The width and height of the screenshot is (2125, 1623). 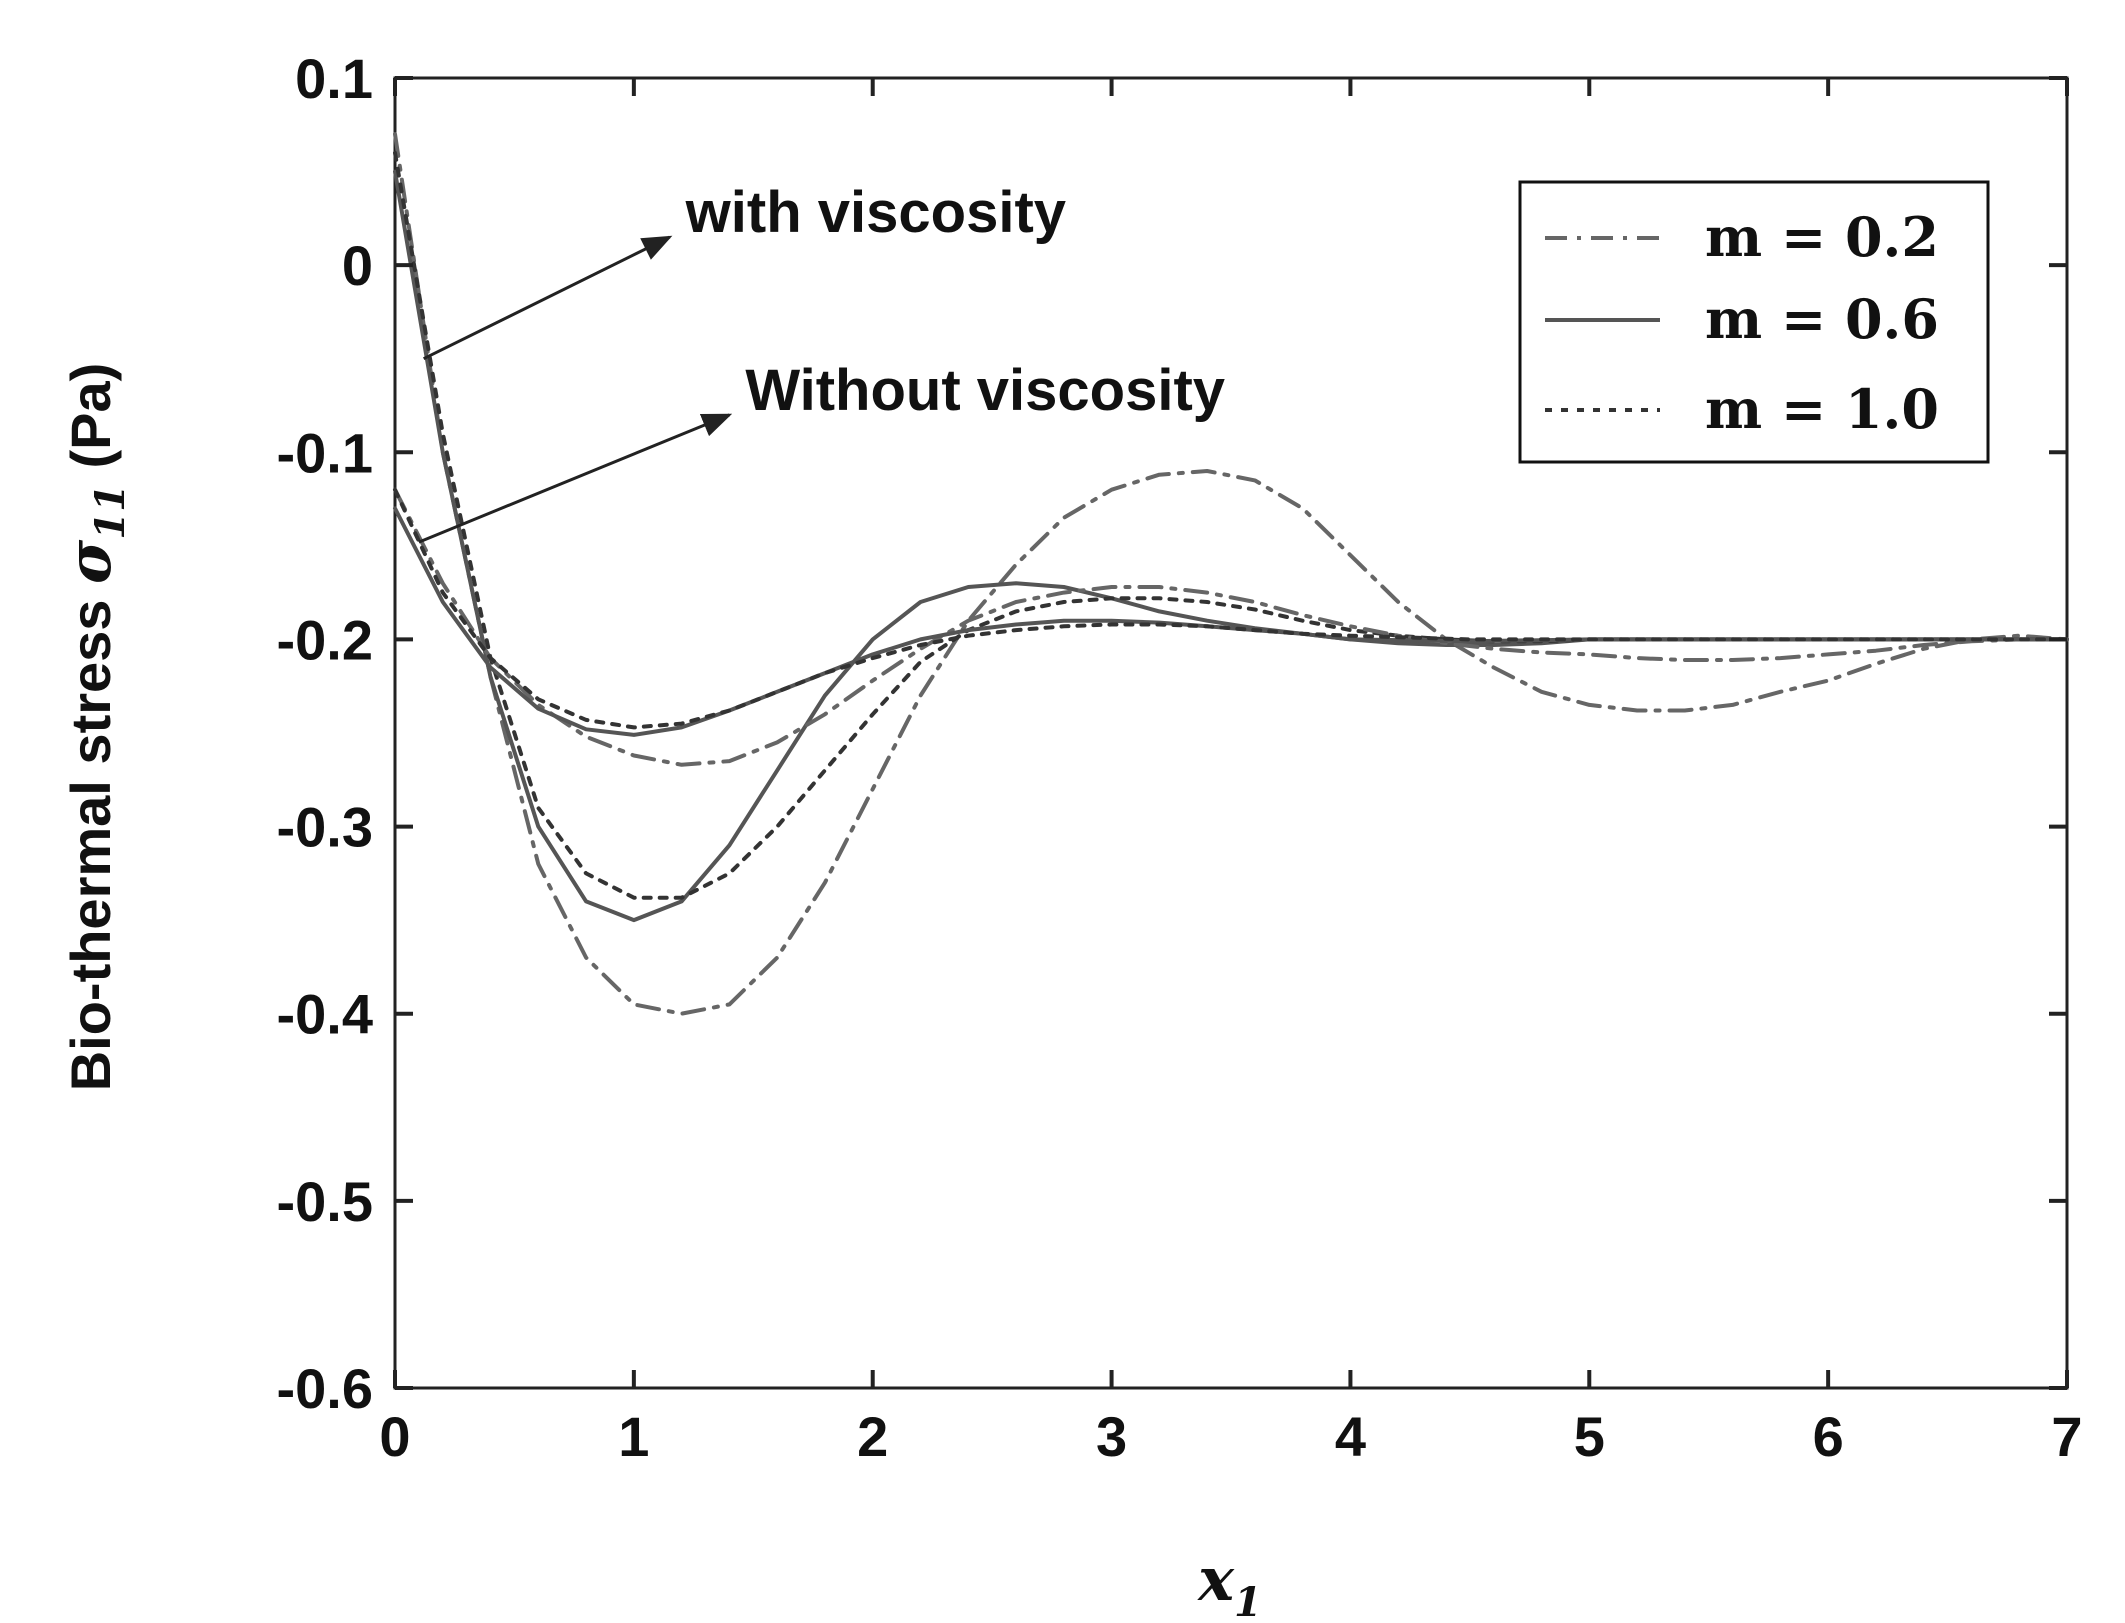 What do you see at coordinates (325, 1388) in the screenshot?
I see `y-tick-label-7: -0.6` at bounding box center [325, 1388].